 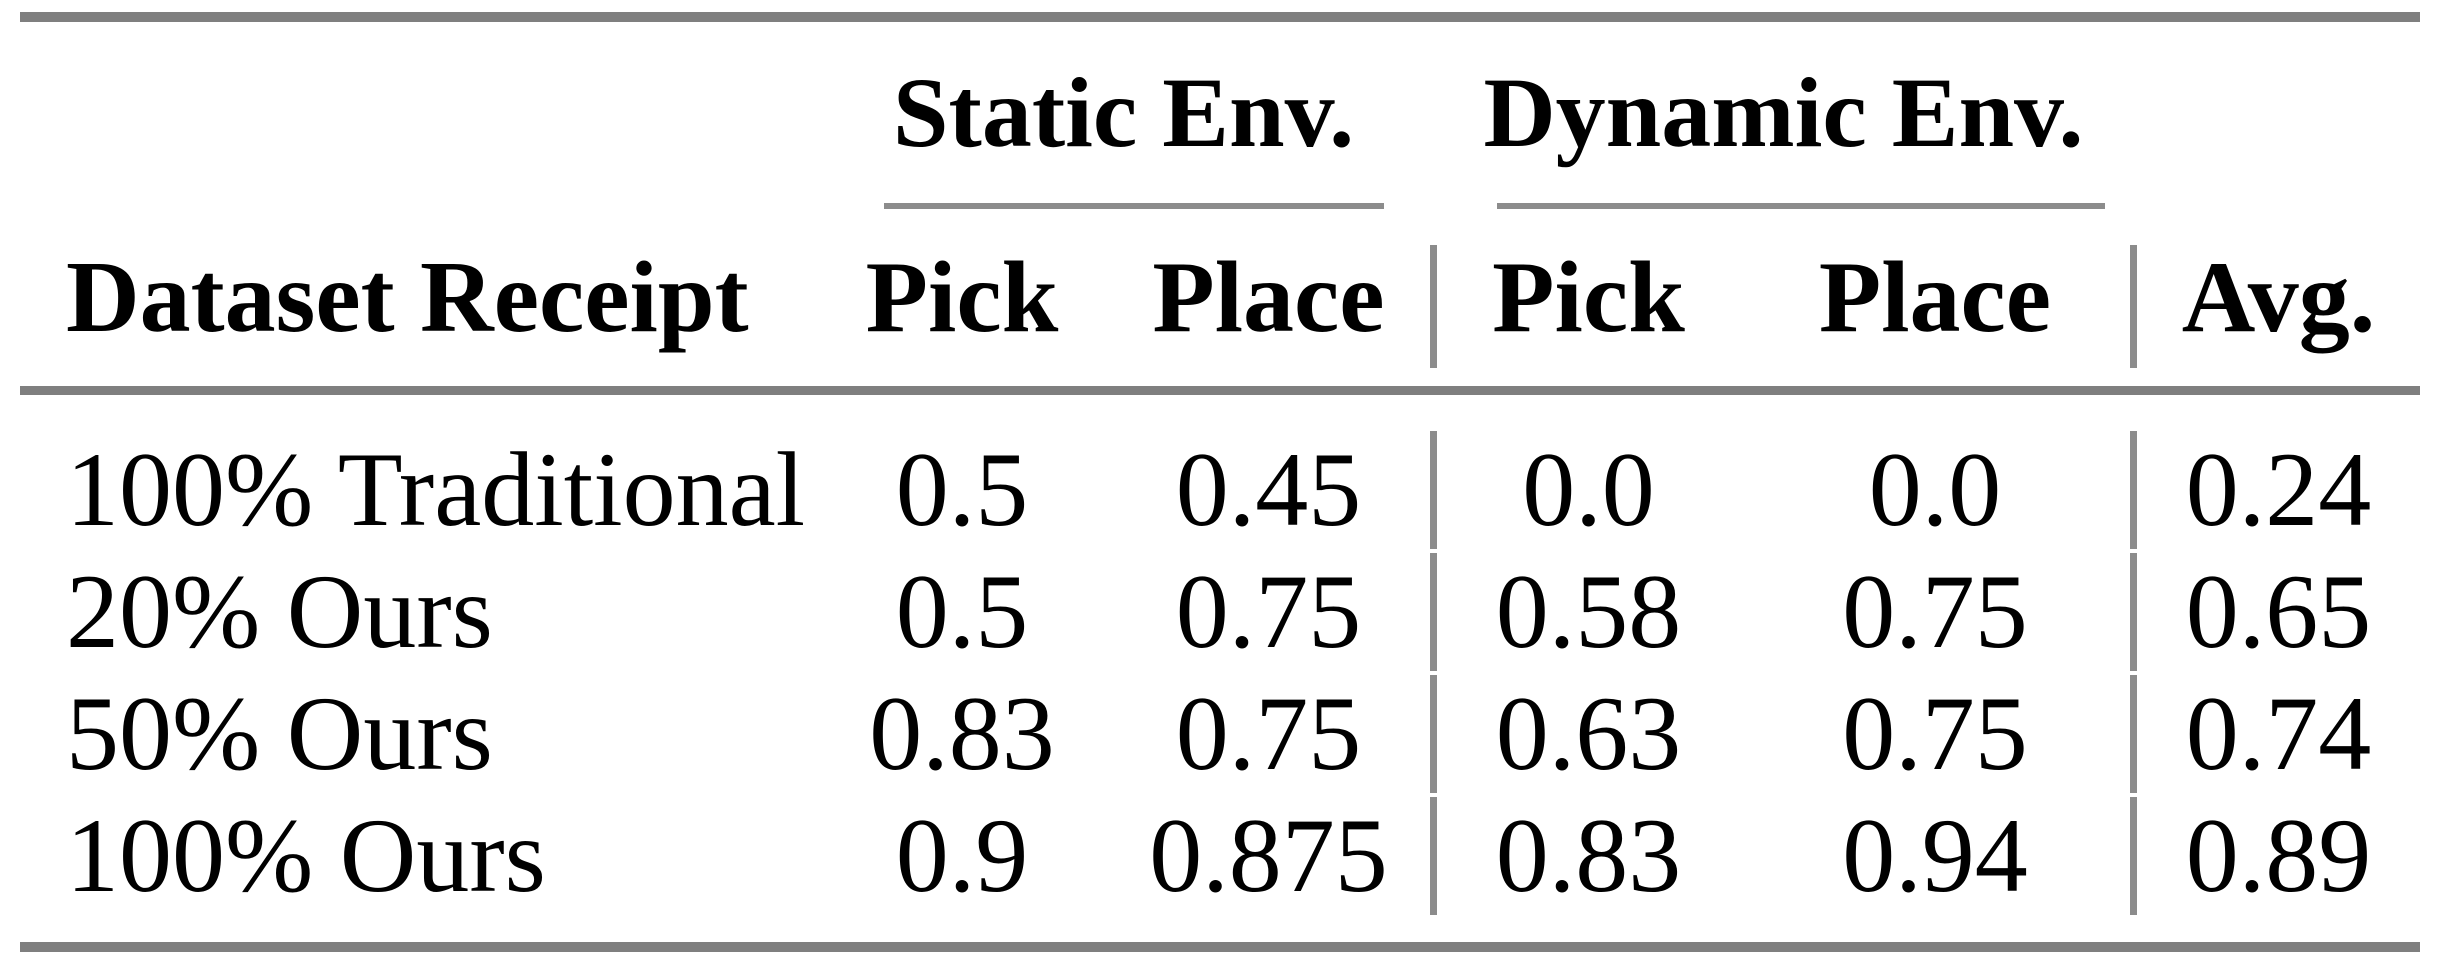 What do you see at coordinates (1783, 112) in the screenshot?
I see `group-header-dynamic-env: Dynamic Env.` at bounding box center [1783, 112].